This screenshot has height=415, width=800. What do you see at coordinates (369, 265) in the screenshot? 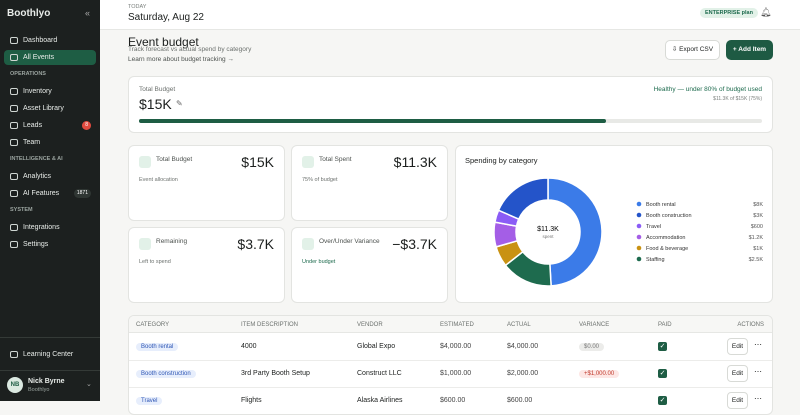
I see `stat-card: Over/Under Variance −$3.7K Under budget` at bounding box center [369, 265].